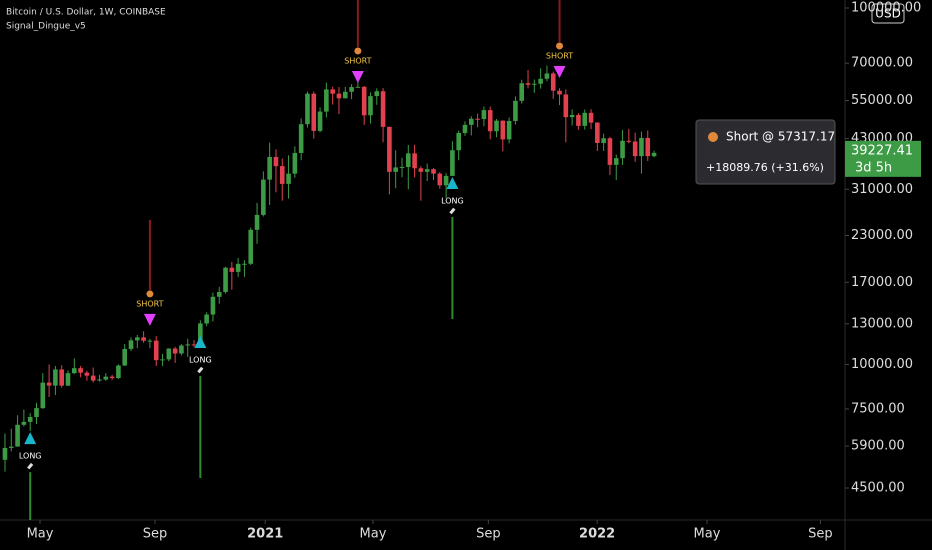 Image resolution: width=932 pixels, height=550 pixels. I want to click on y-tick-label: 13000.00, so click(882, 323).